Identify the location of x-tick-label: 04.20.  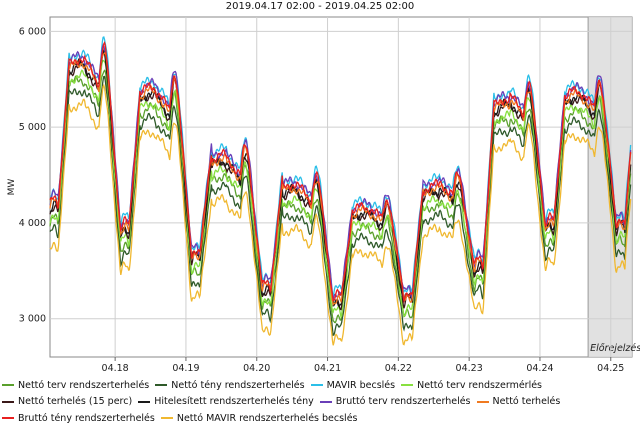
(256, 368).